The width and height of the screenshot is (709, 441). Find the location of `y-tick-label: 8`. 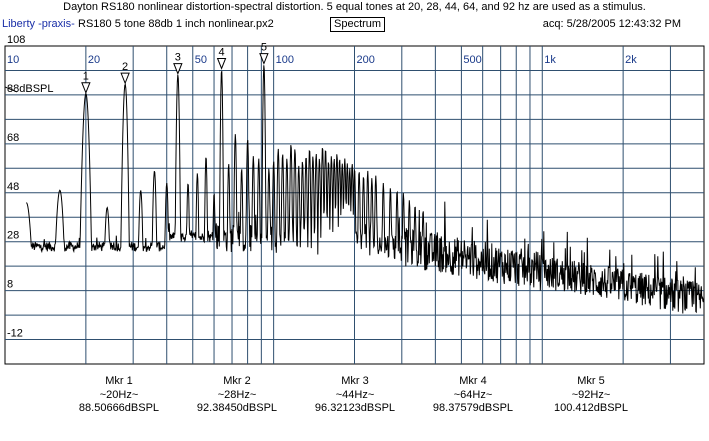

y-tick-label: 8 is located at coordinates (10, 285).